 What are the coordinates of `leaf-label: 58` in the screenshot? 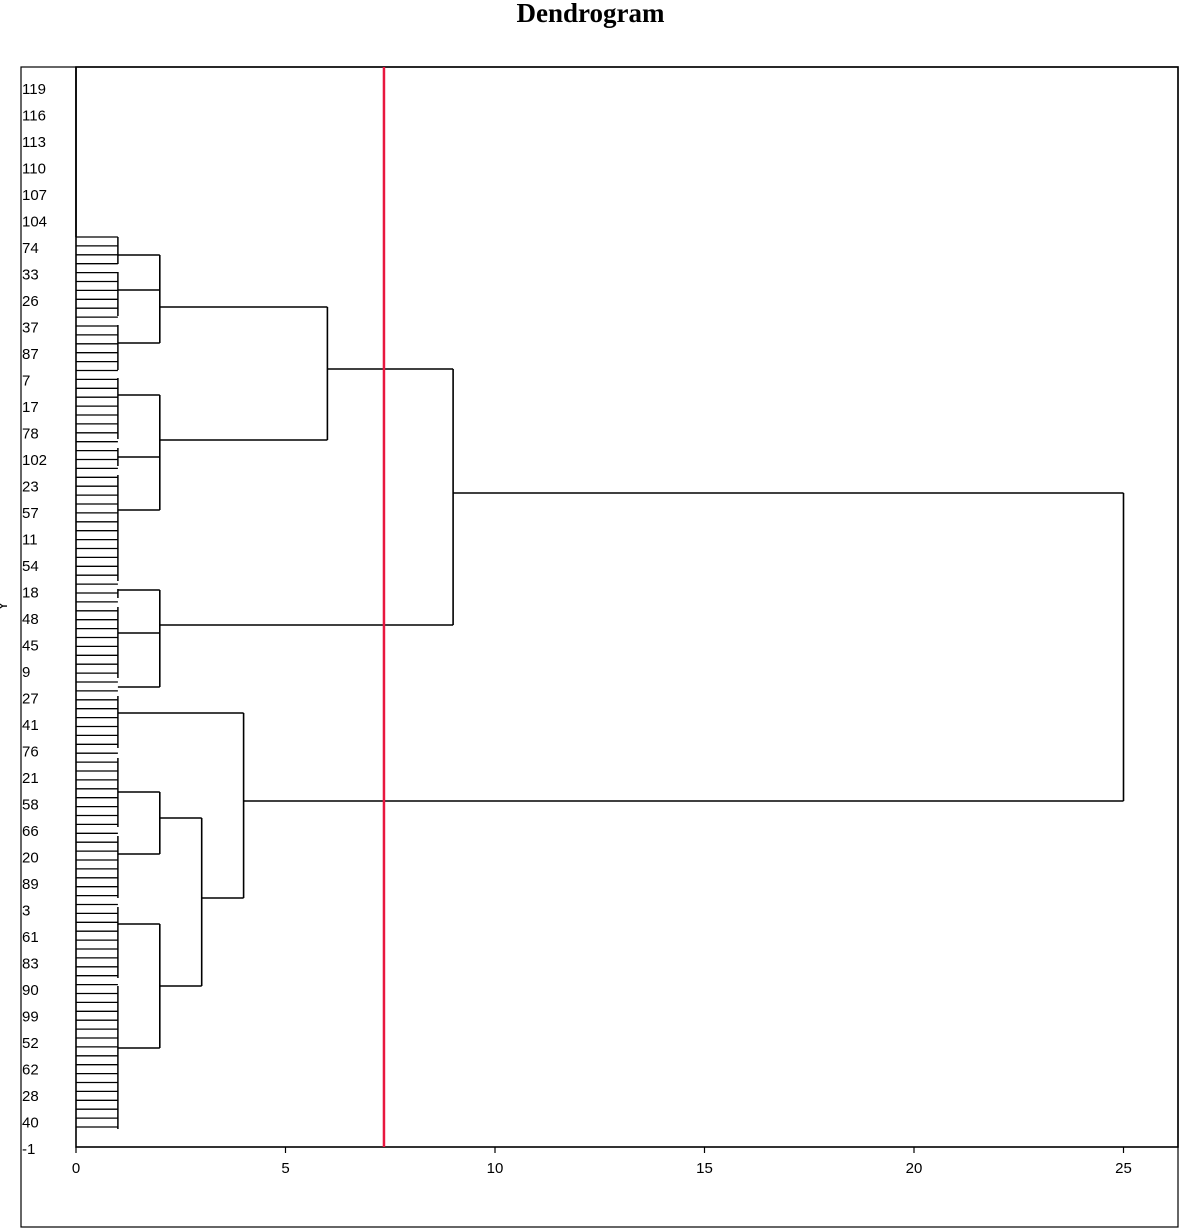 It's located at (30, 805).